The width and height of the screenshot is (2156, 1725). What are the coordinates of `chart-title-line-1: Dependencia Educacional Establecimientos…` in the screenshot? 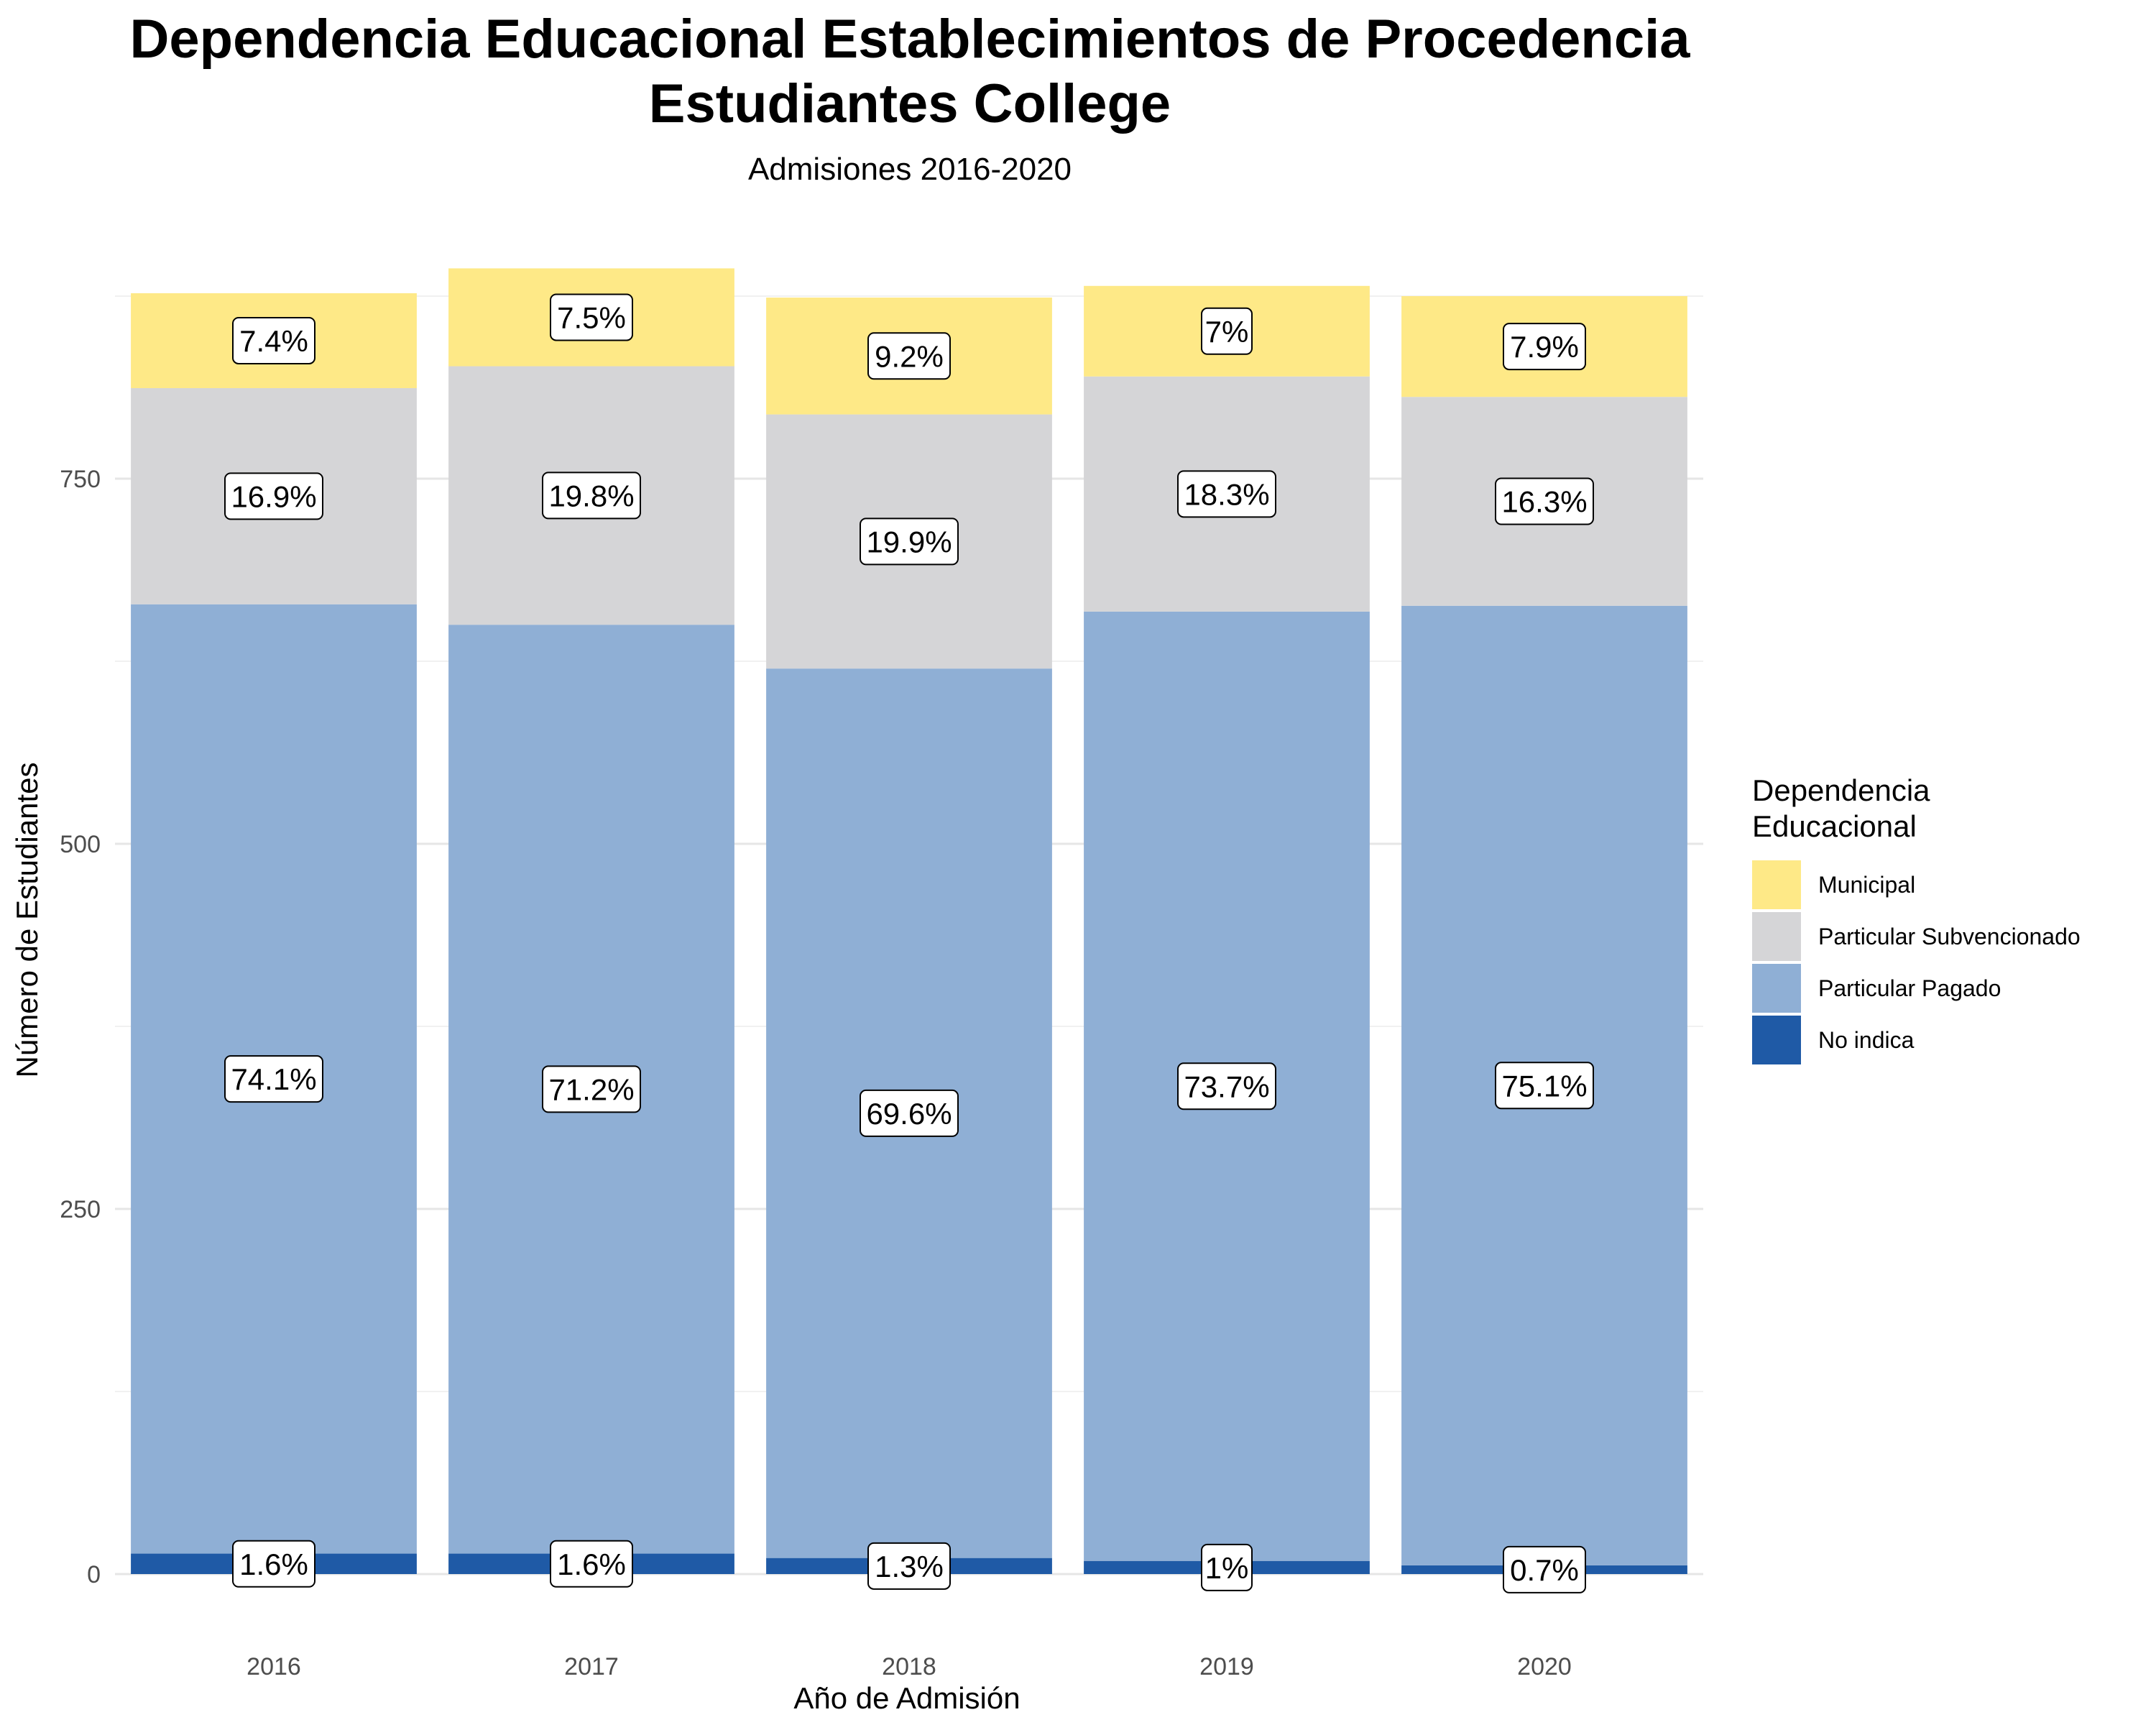 It's located at (911, 39).